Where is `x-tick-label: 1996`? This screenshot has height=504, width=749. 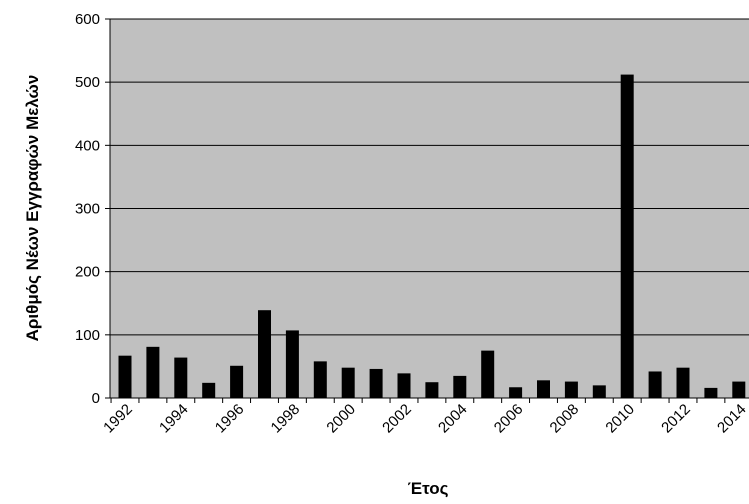 x-tick-label: 1996 is located at coordinates (230, 419).